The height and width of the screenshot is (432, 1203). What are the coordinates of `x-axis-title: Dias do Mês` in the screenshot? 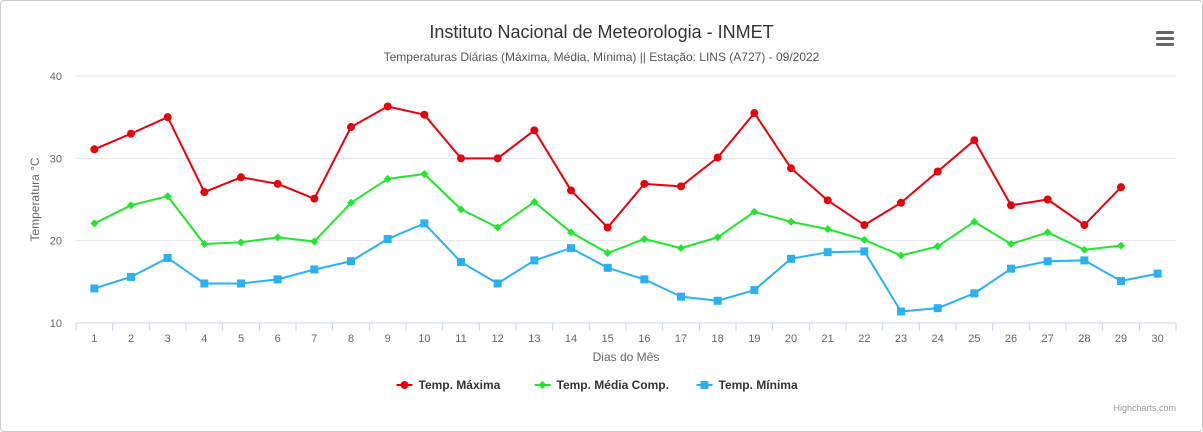 It's located at (626, 357).